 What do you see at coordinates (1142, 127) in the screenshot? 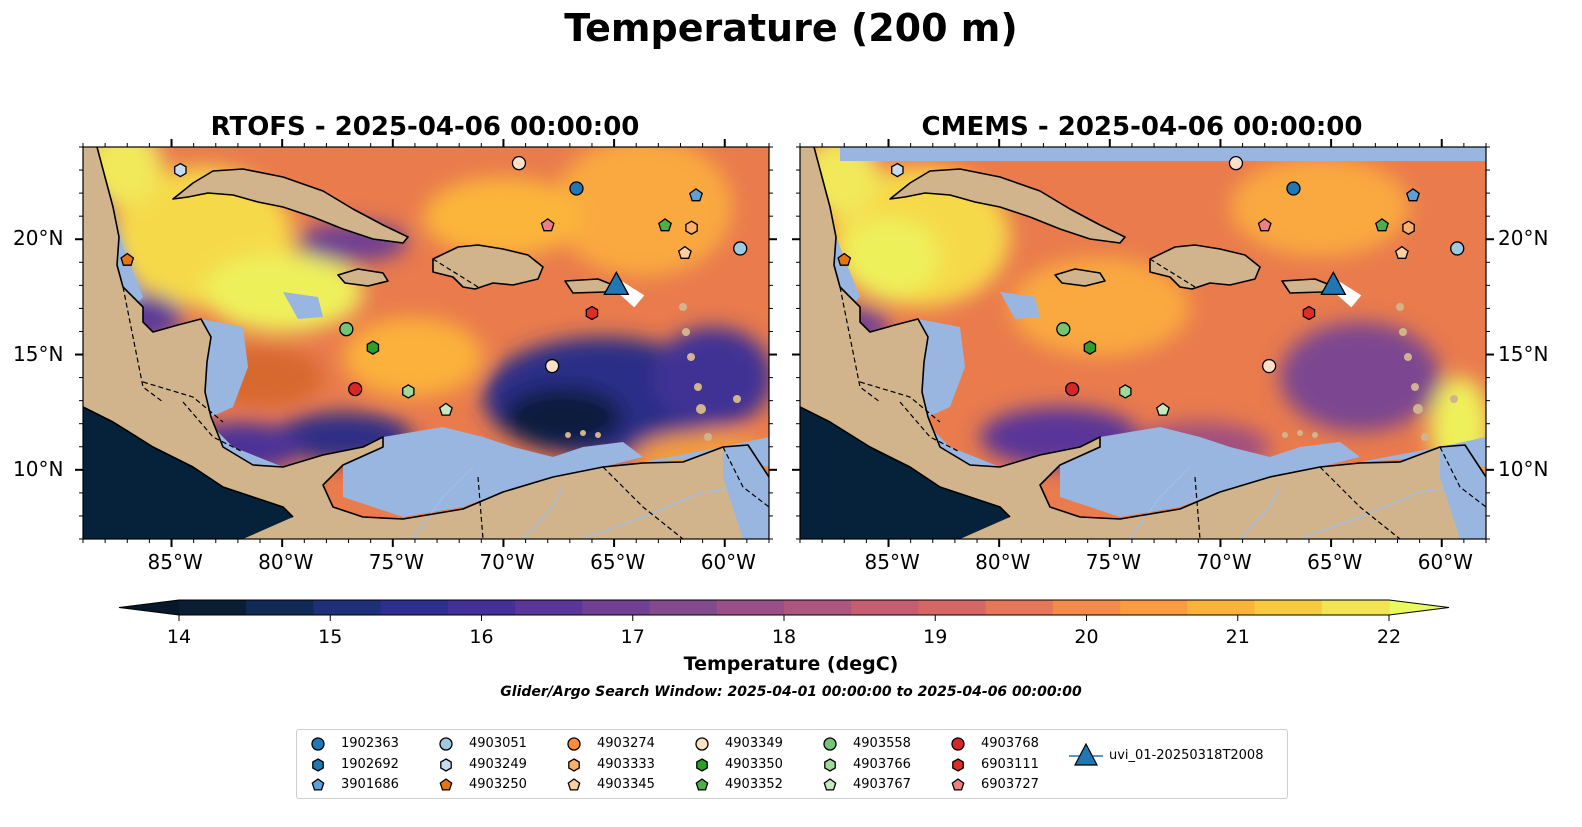
I see `panel-title-cmems: CMEMS - 2025-04-06 00:00:00` at bounding box center [1142, 127].